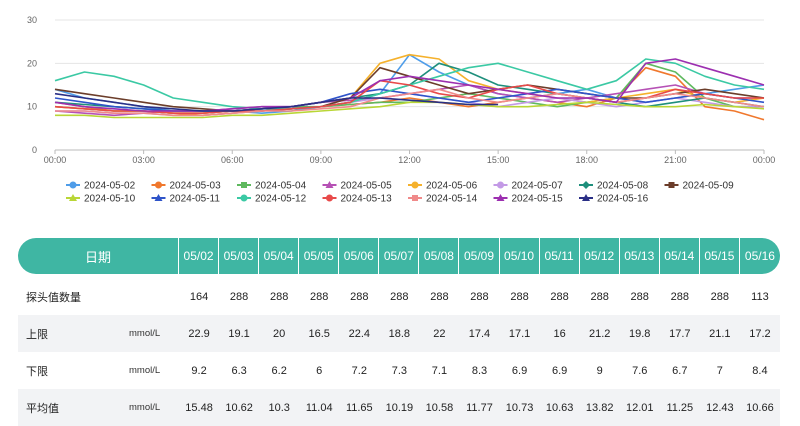 This screenshot has width=800, height=426. Describe the element at coordinates (239, 333) in the screenshot. I see `table-cell: 19.1` at that location.